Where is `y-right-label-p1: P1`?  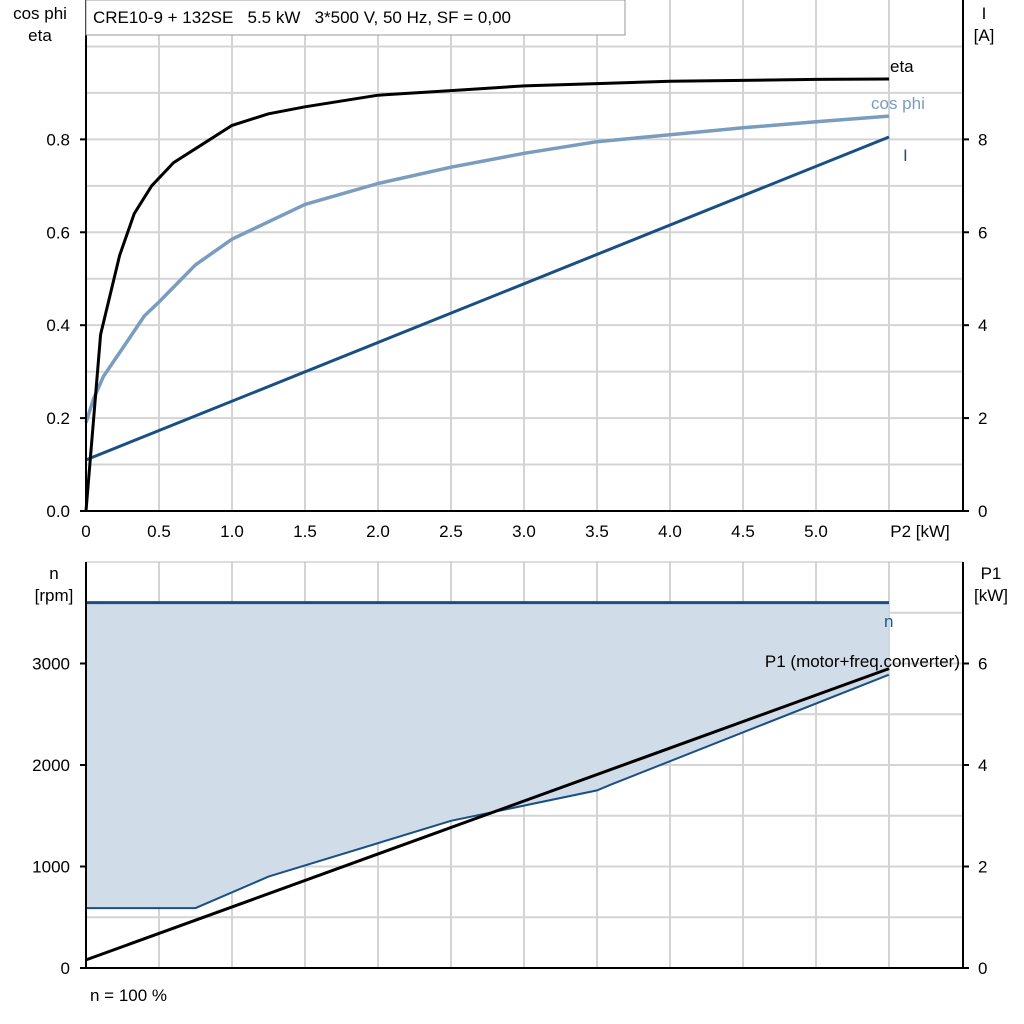
y-right-label-p1: P1 is located at coordinates (991, 573).